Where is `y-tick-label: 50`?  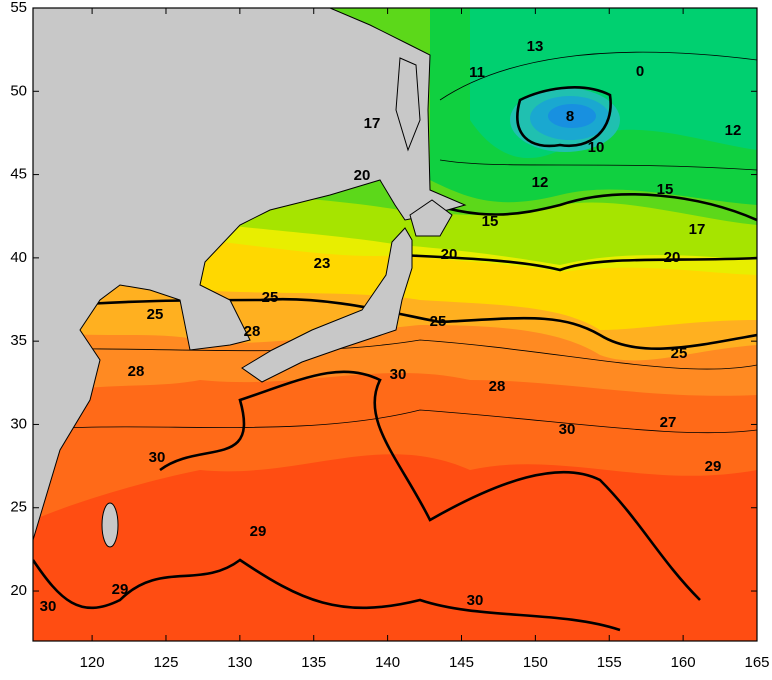
y-tick-label: 50 is located at coordinates (18, 90).